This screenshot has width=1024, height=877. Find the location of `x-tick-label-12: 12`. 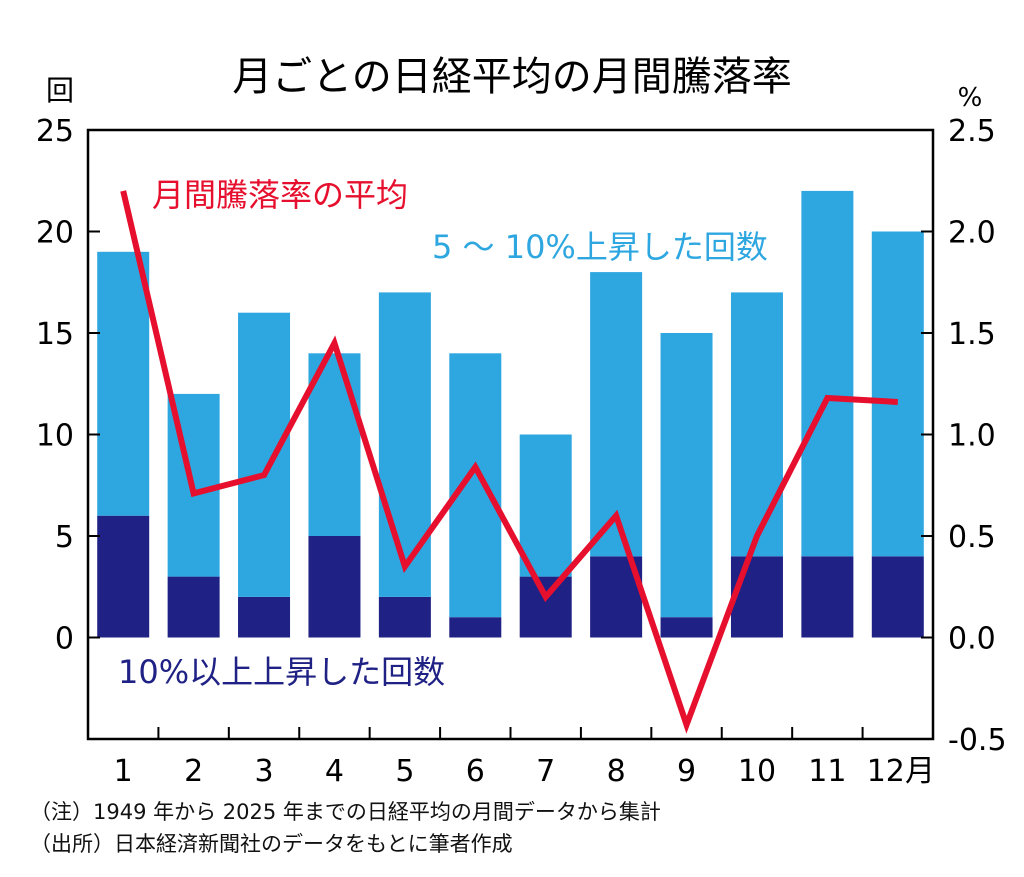

x-tick-label-12: 12 is located at coordinates (886, 771).